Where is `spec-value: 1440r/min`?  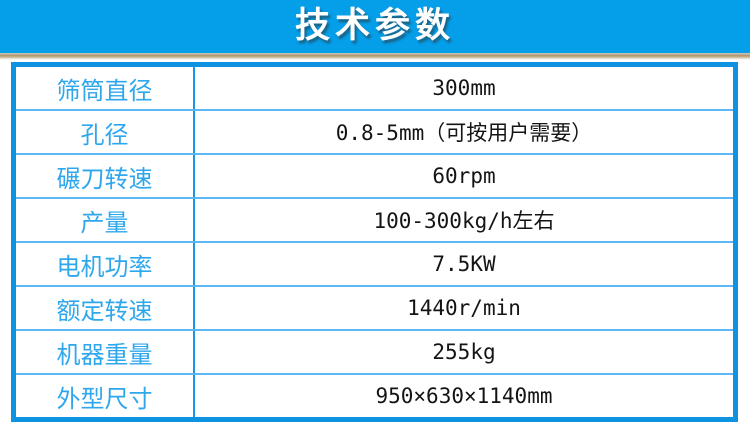 spec-value: 1440r/min is located at coordinates (464, 308).